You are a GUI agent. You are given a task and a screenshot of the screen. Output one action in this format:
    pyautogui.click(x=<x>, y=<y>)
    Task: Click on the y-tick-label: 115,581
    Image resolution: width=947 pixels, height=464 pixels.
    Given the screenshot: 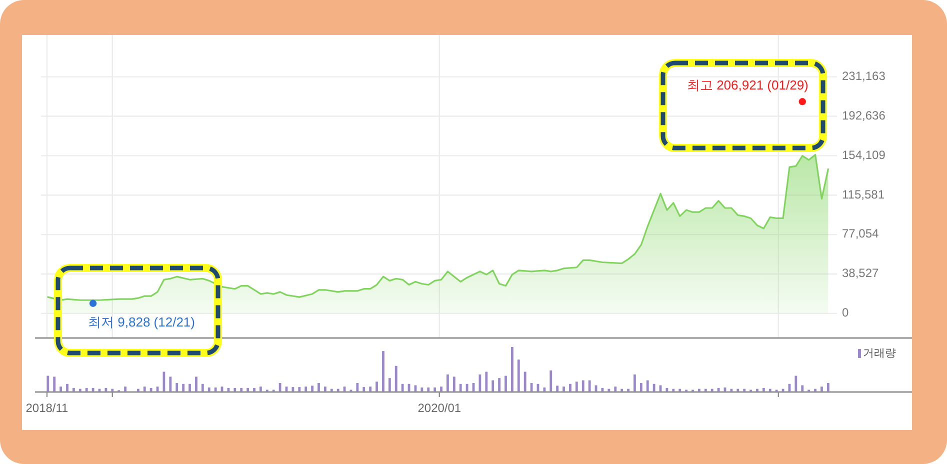 What is the action you would take?
    pyautogui.click(x=863, y=194)
    